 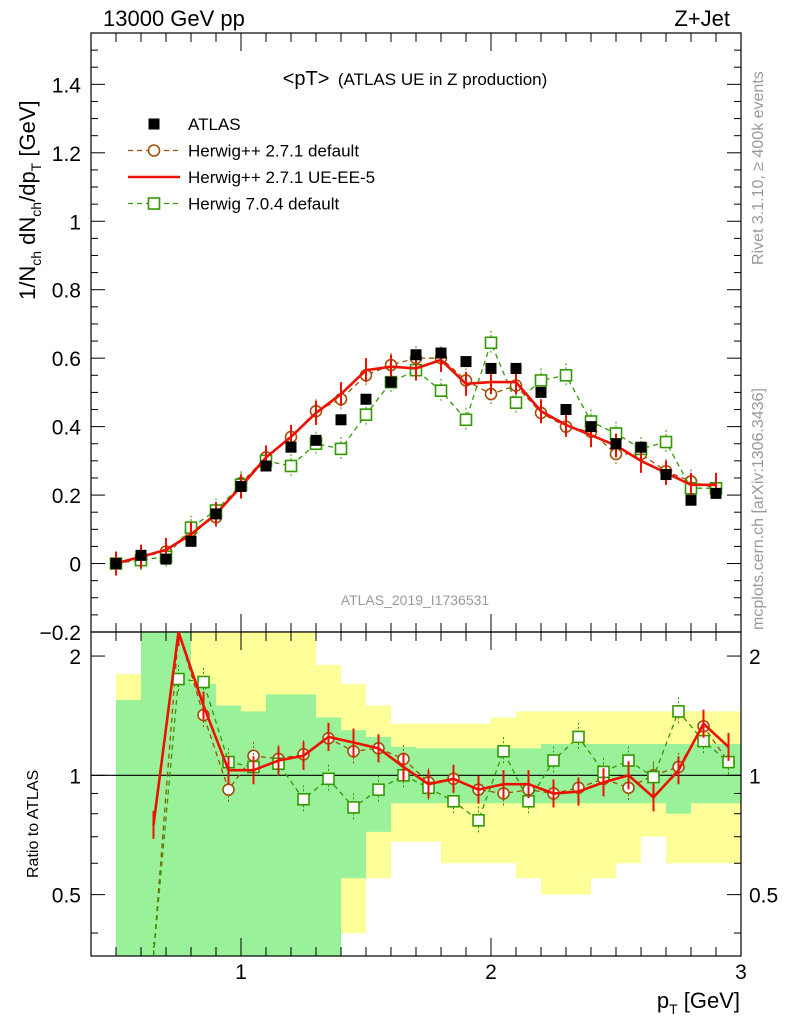 I want to click on plot-title-main: <pT>, so click(x=306, y=79).